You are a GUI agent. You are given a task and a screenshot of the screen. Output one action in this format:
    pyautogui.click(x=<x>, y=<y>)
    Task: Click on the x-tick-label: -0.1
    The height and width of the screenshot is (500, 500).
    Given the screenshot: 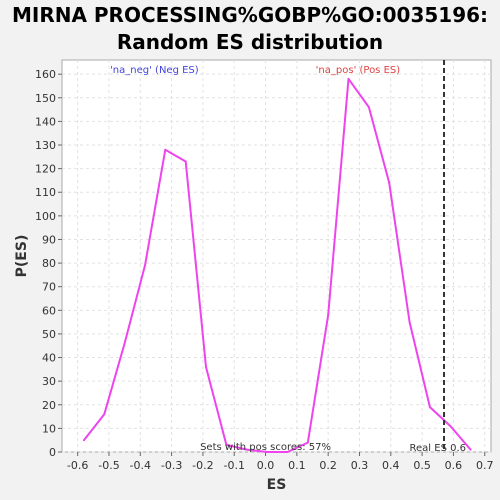 What is the action you would take?
    pyautogui.click(x=233, y=465)
    